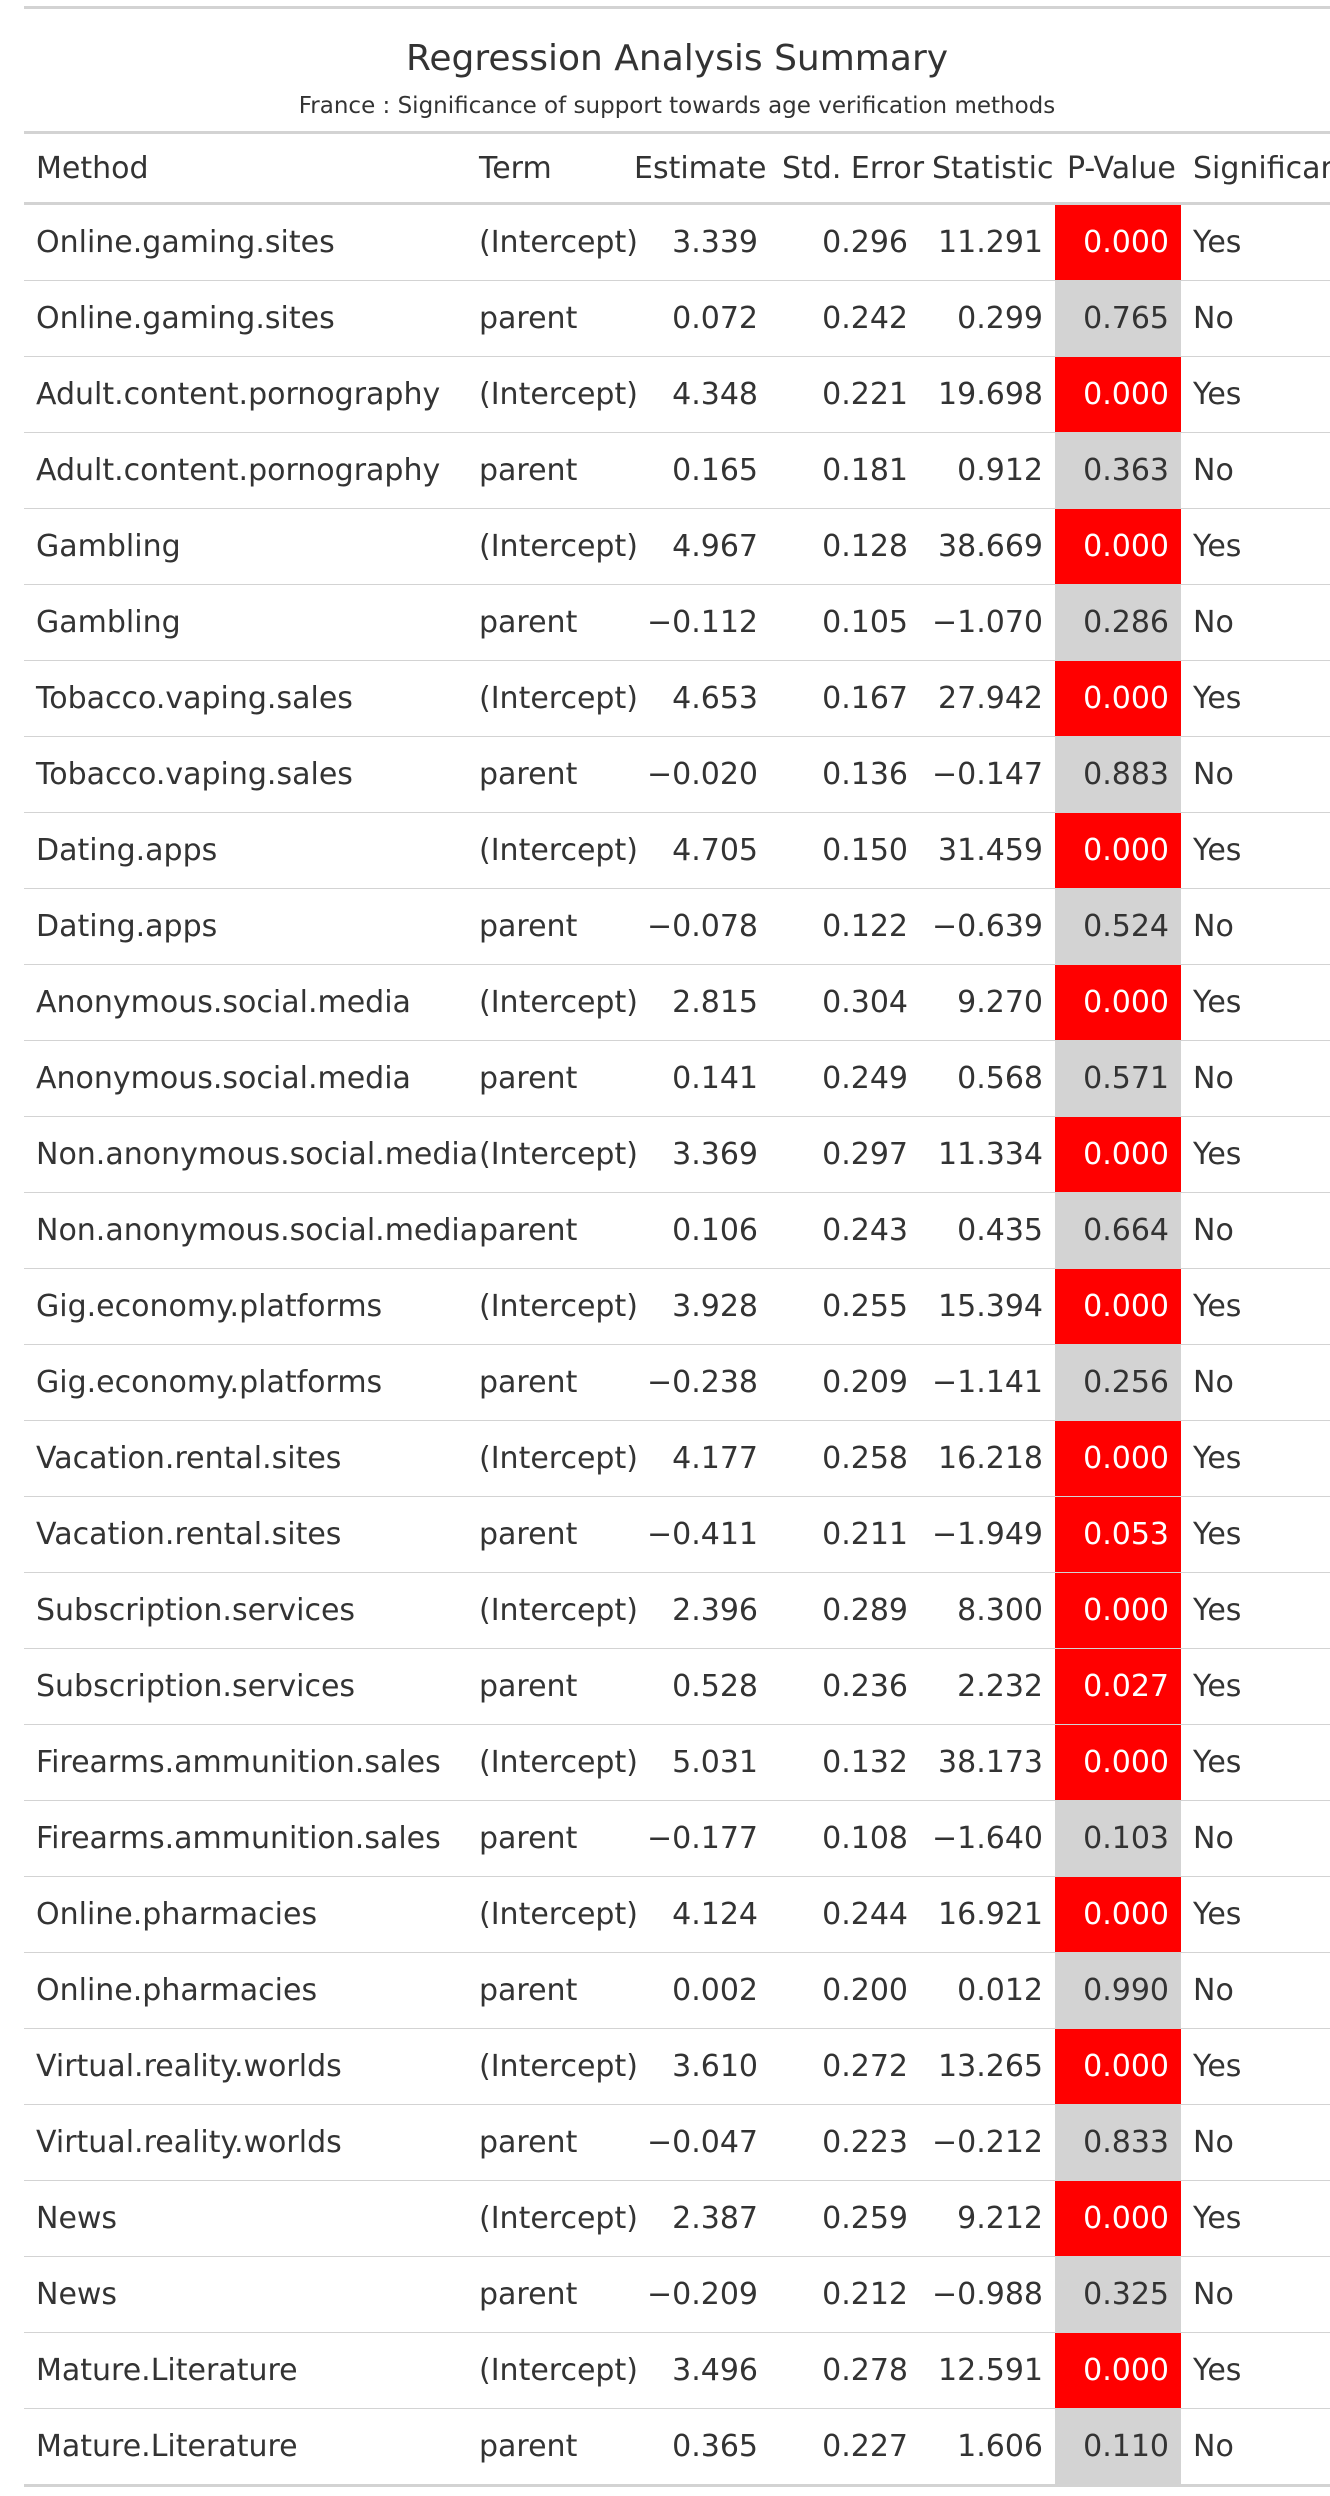 The image size is (1330, 2496). Describe the element at coordinates (845, 1230) in the screenshot. I see `cell-std-error: 0.243` at that location.